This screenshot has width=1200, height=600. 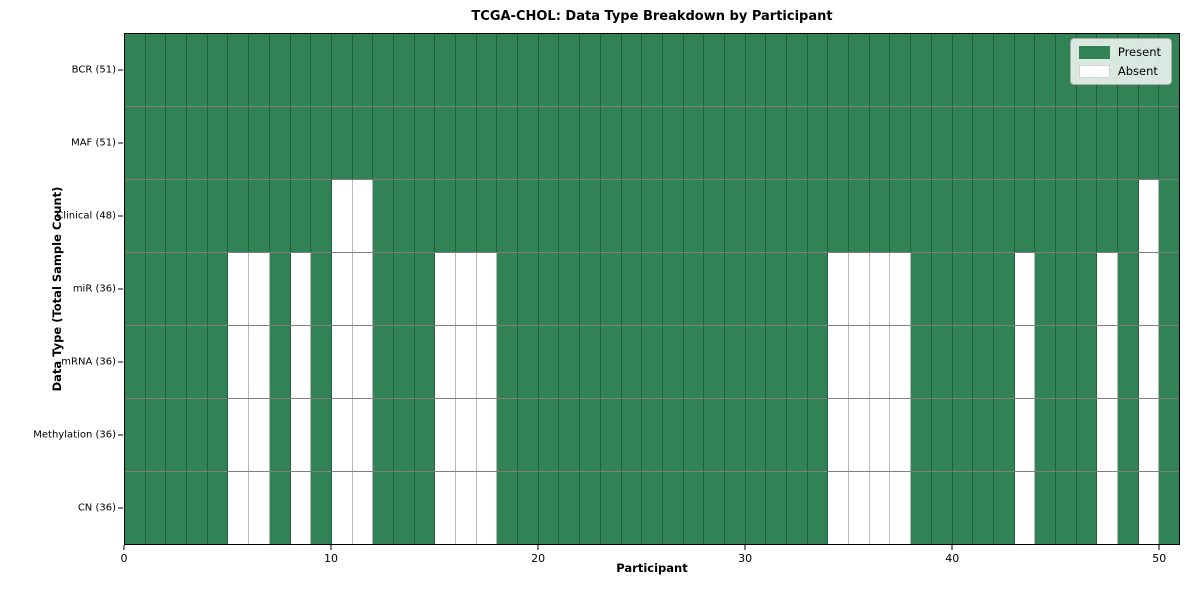 What do you see at coordinates (652, 362) in the screenshot?
I see `heatmap-row-mRNA` at bounding box center [652, 362].